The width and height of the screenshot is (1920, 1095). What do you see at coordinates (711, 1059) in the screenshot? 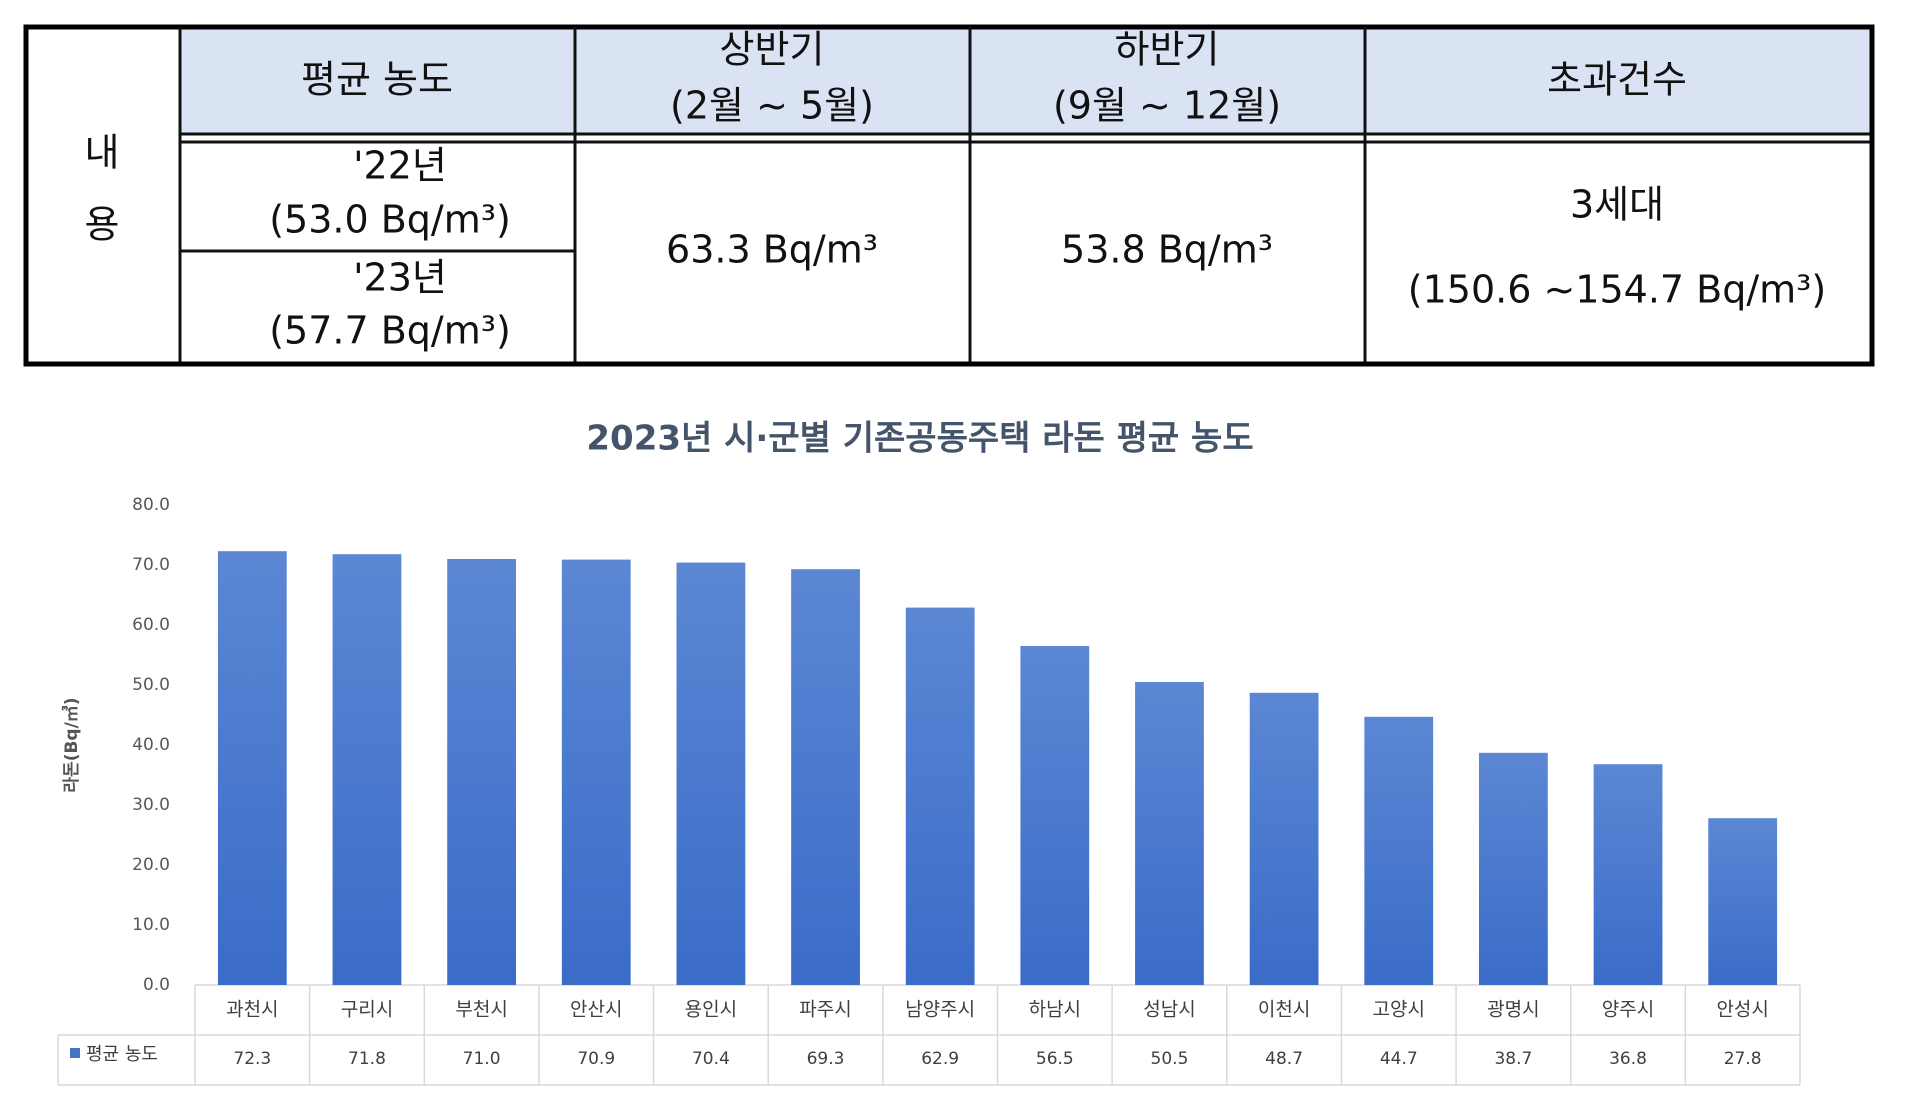
I see `value-label: 70.4` at bounding box center [711, 1059].